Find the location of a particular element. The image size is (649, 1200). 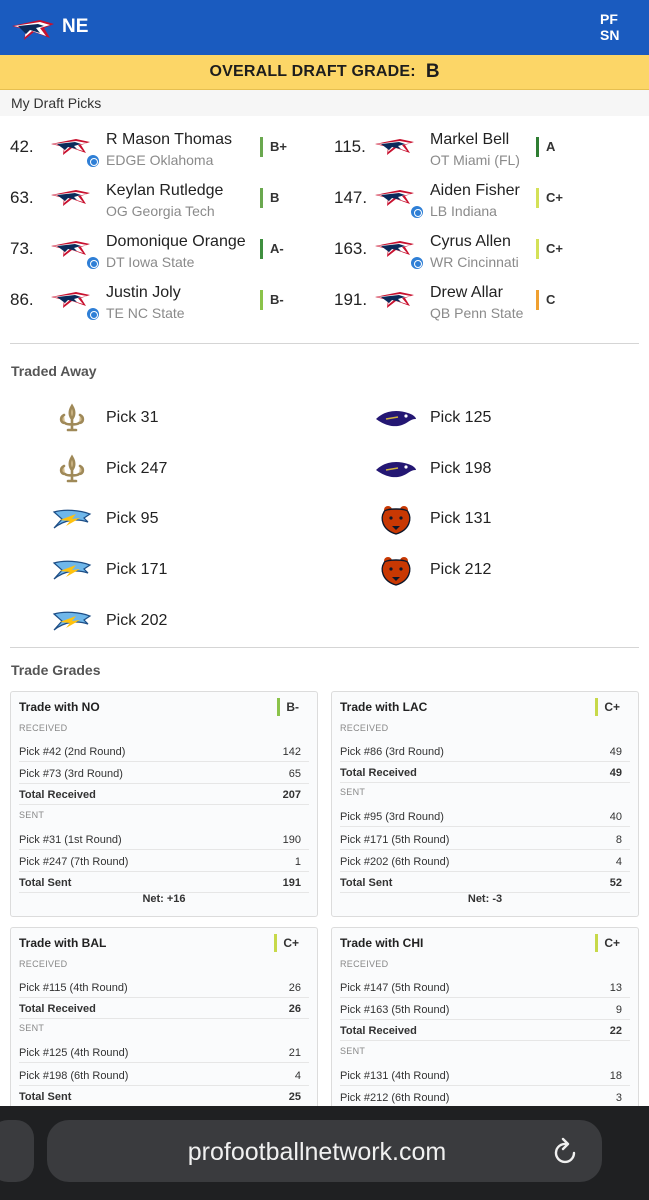

player-position-school: QB Penn State is located at coordinates (477, 313).